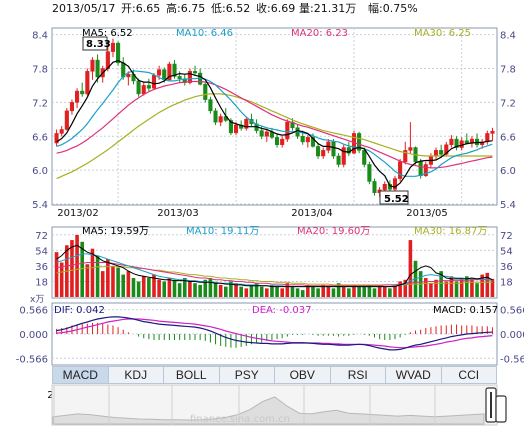 This screenshot has width=524, height=436. What do you see at coordinates (81, 375) in the screenshot?
I see `tab-macd: MACD` at bounding box center [81, 375].